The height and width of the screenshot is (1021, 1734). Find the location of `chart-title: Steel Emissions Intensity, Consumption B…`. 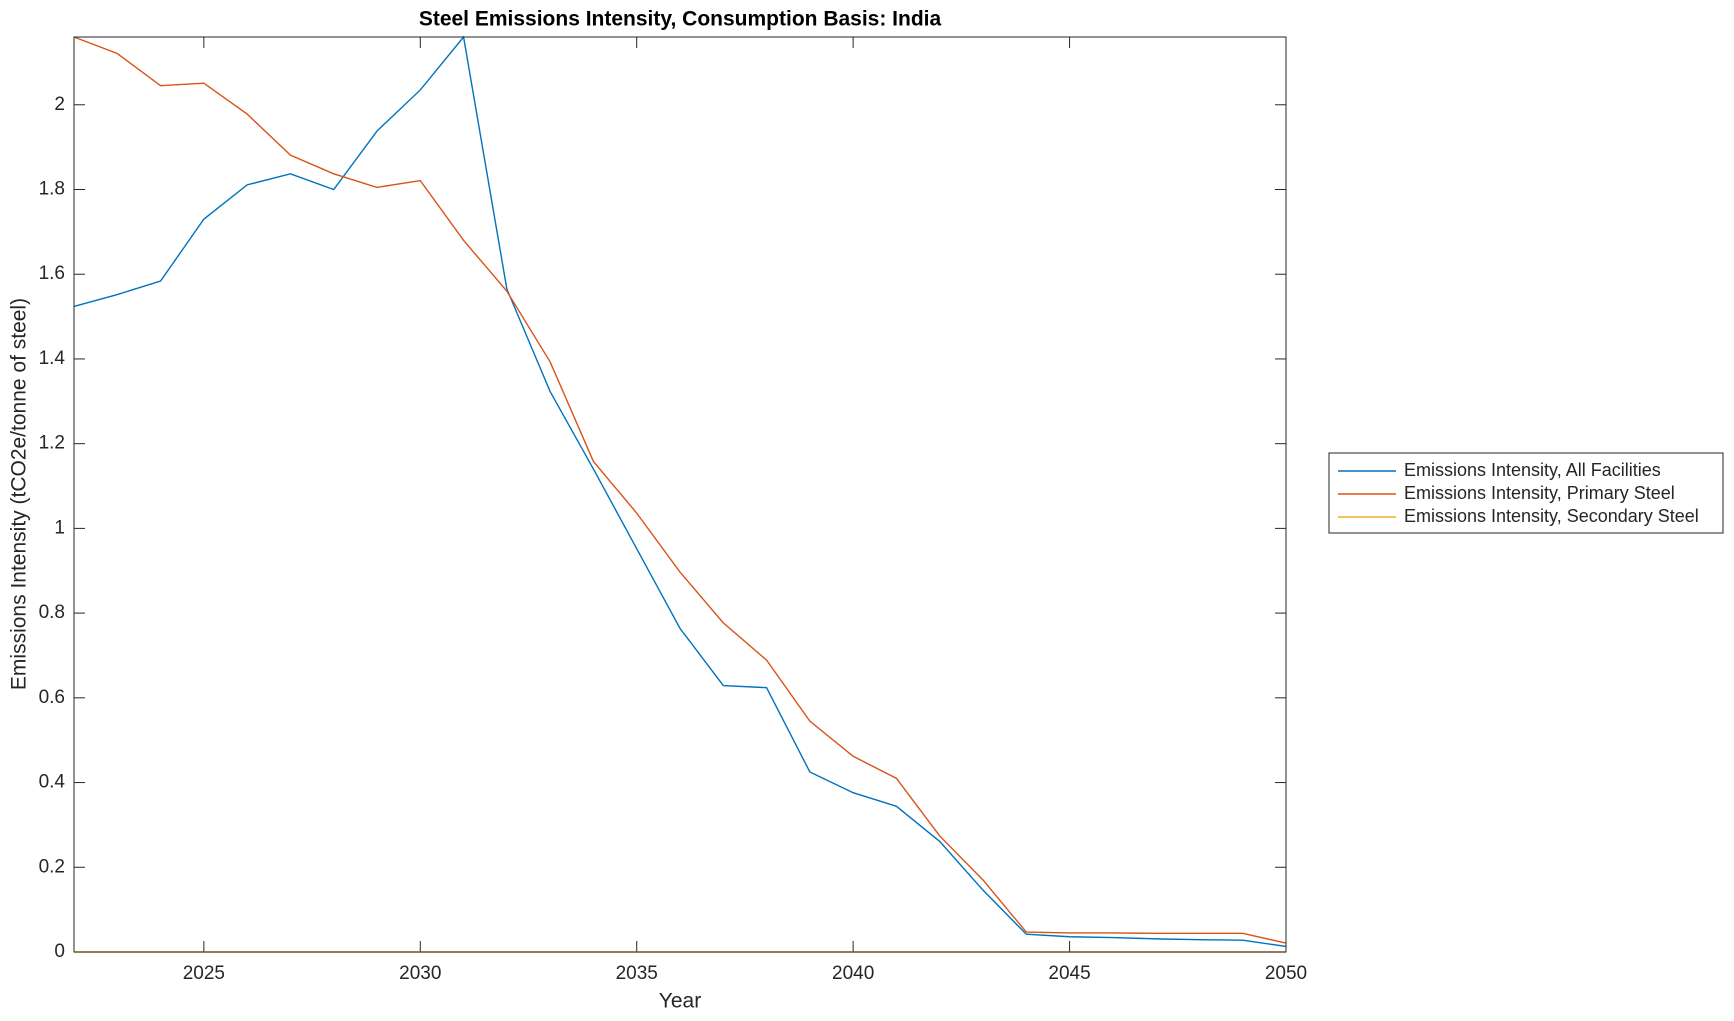

chart-title: Steel Emissions Intensity, Consumption B… is located at coordinates (680, 19).